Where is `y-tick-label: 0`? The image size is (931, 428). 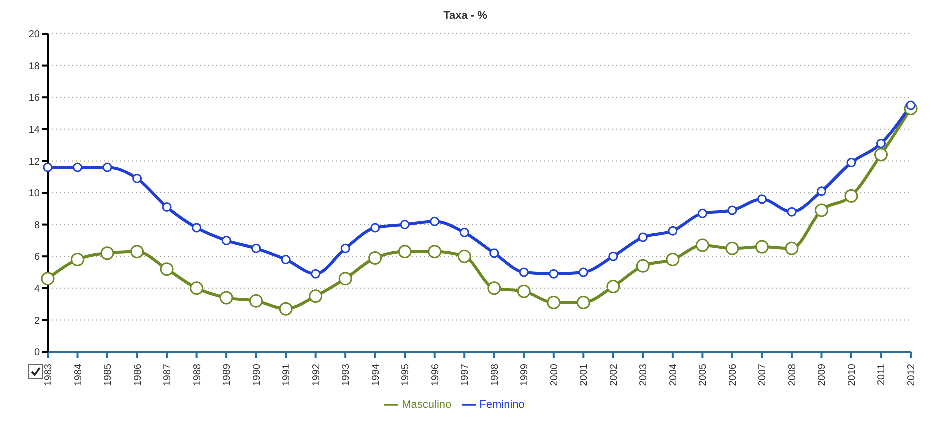 y-tick-label: 0 is located at coordinates (37, 353).